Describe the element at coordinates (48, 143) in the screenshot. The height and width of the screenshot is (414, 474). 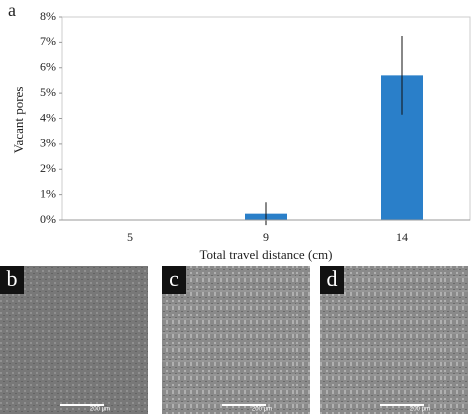
I see `y-tick-label: 3%` at that location.